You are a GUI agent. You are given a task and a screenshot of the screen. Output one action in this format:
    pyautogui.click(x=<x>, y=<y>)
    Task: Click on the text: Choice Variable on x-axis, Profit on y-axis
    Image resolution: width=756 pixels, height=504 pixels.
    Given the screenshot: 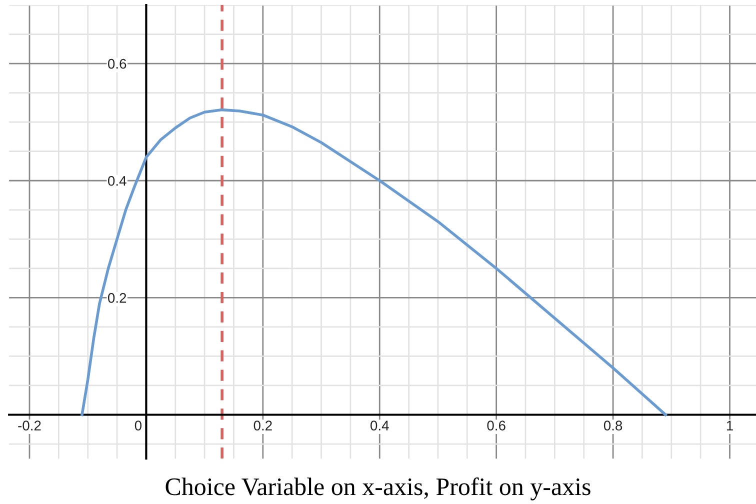 What is the action you would take?
    pyautogui.click(x=378, y=488)
    